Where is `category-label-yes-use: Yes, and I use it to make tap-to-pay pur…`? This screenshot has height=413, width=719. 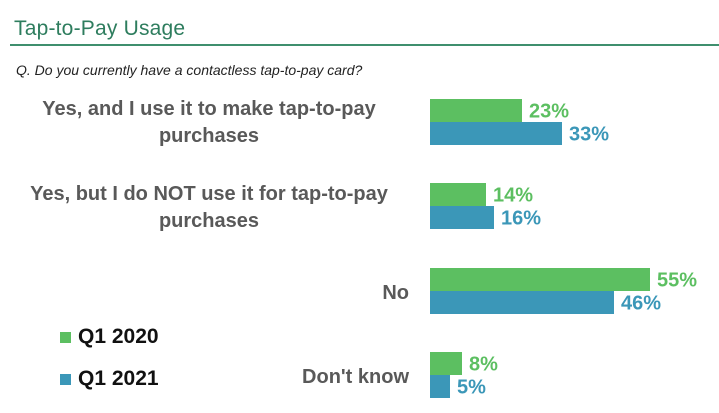 category-label-yes-use: Yes, and I use it to make tap-to-pay pur… is located at coordinates (209, 122).